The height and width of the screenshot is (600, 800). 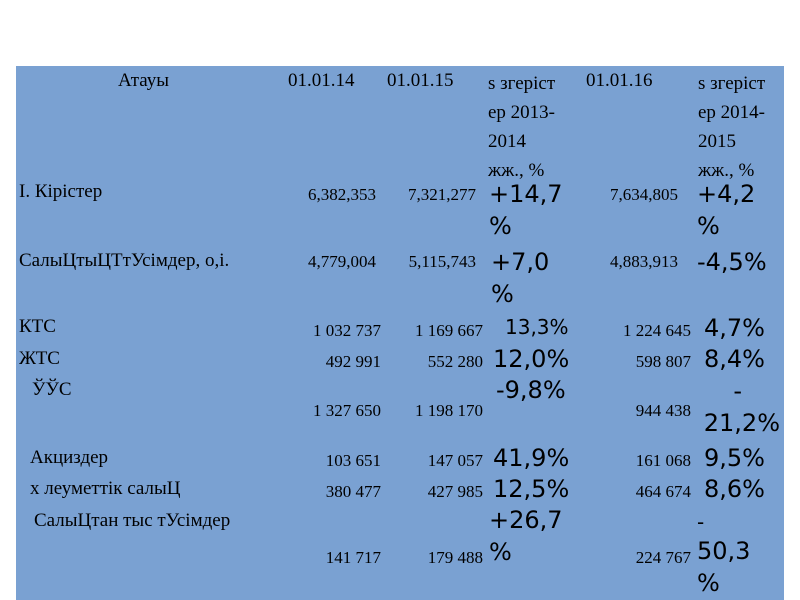 I want to click on row-value-2015: 1 198 170, so click(x=449, y=410).